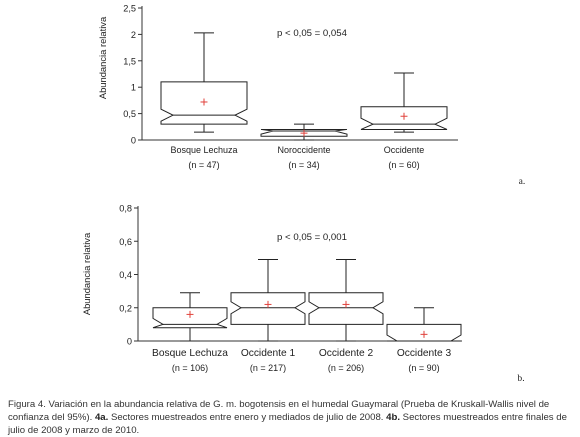 The width and height of the screenshot is (580, 437). I want to click on category-label: Occidente, so click(404, 150).